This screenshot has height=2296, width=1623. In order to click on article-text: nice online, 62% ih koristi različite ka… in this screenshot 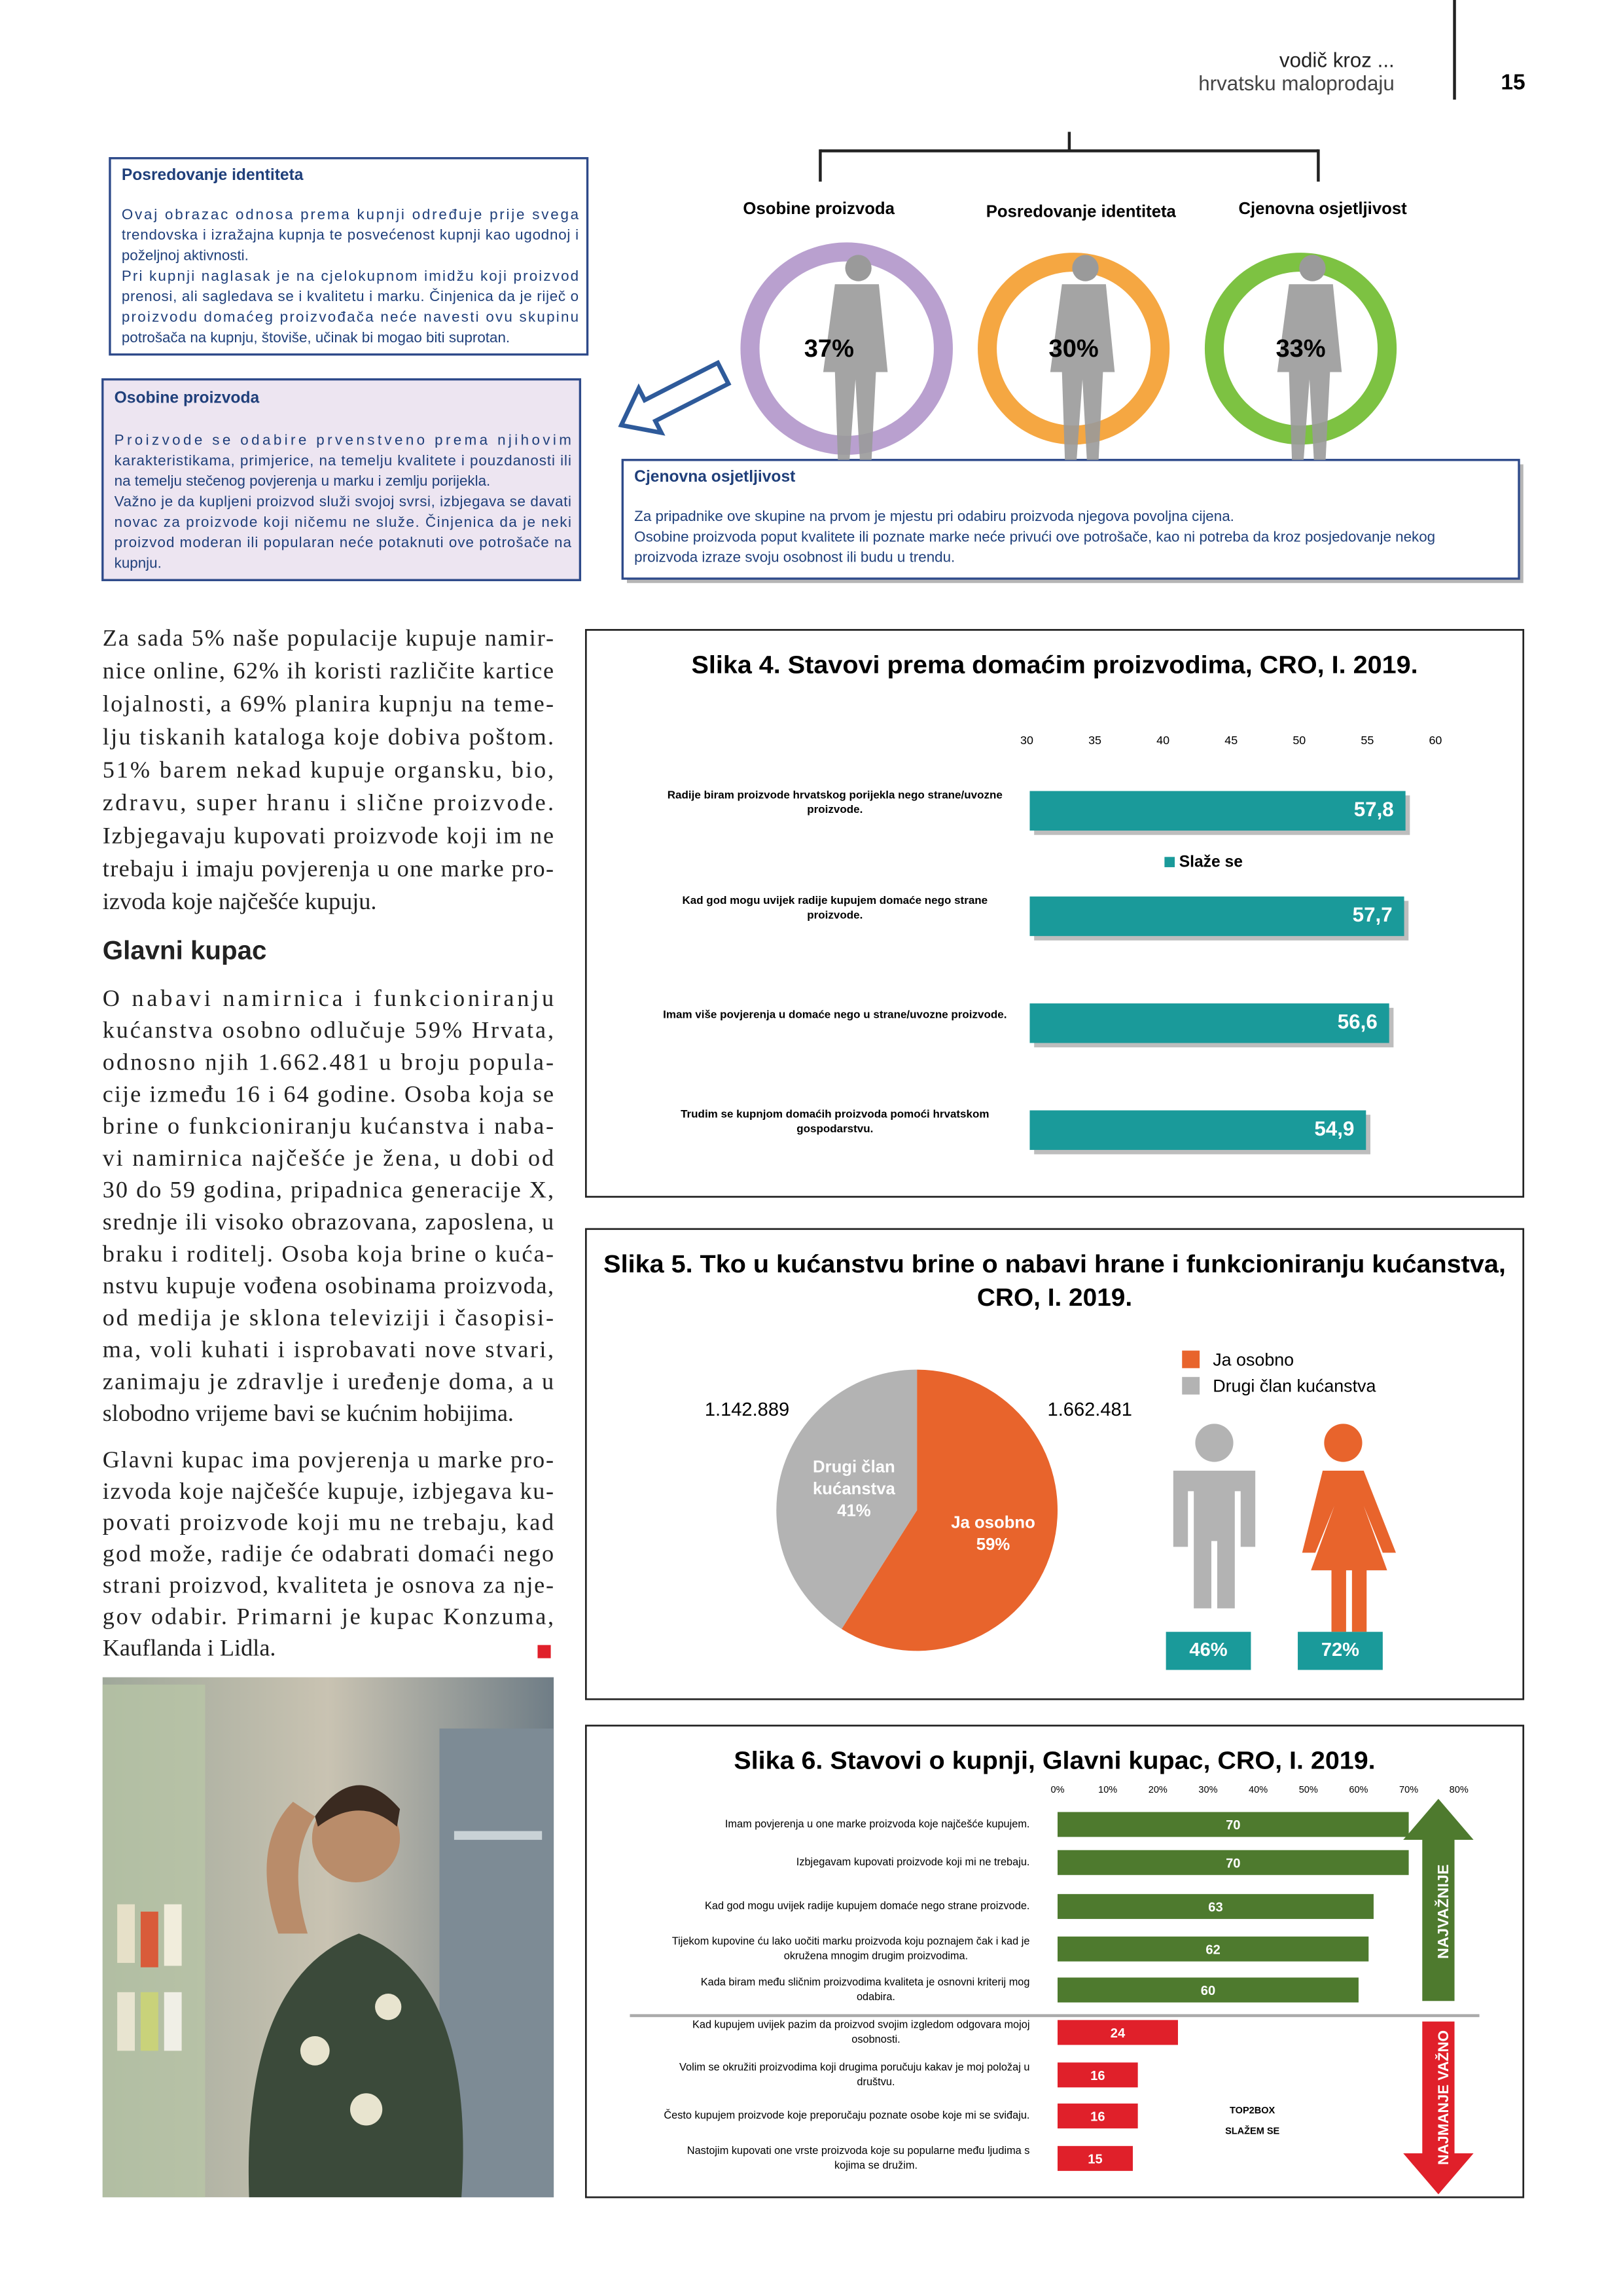, I will do `click(328, 671)`.